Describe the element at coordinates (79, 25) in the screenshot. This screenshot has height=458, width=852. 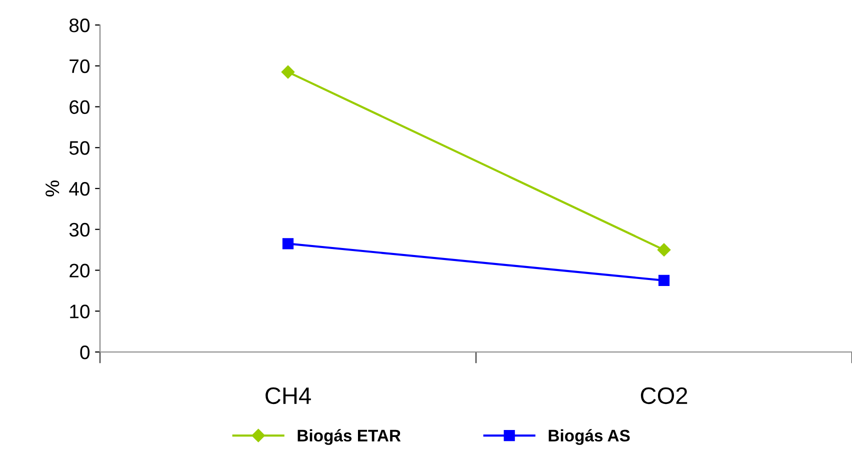
I see `y-tick-label: 80` at that location.